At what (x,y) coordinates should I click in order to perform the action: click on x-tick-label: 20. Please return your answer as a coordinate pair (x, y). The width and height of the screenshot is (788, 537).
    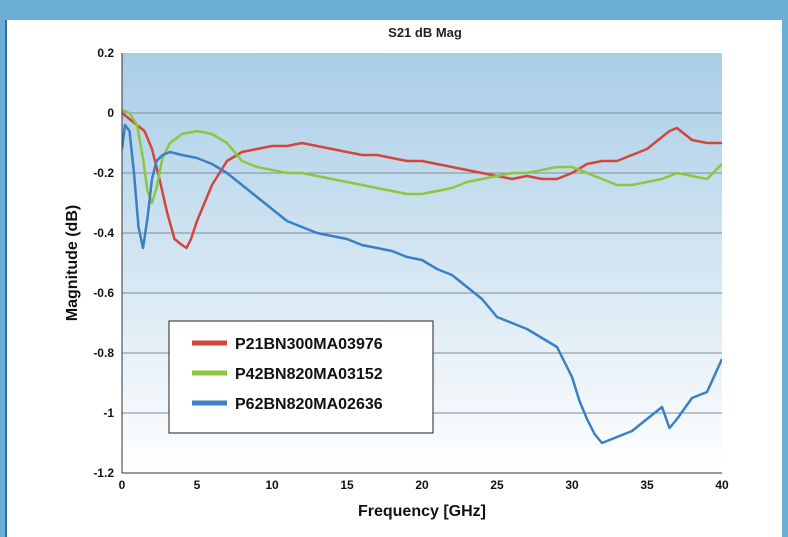
    Looking at the image, I should click on (422, 485).